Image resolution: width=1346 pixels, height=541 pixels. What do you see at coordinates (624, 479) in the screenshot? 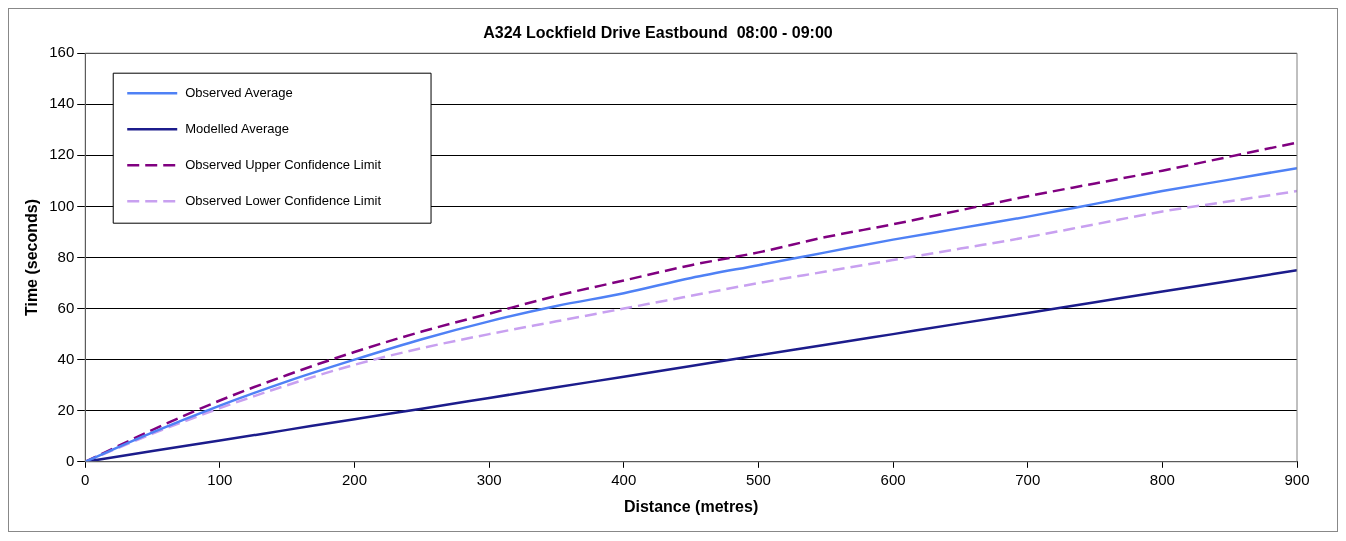
I see `x-tick-label: 400` at bounding box center [624, 479].